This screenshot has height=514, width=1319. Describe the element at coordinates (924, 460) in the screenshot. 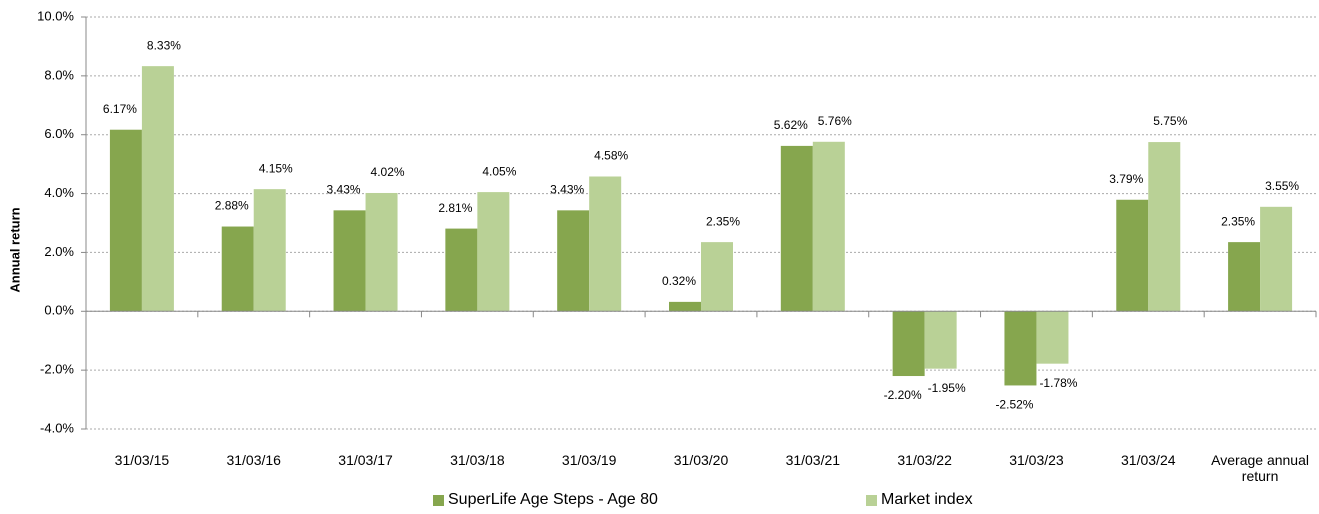

I see `x-tick-label: 31/03/22` at that location.